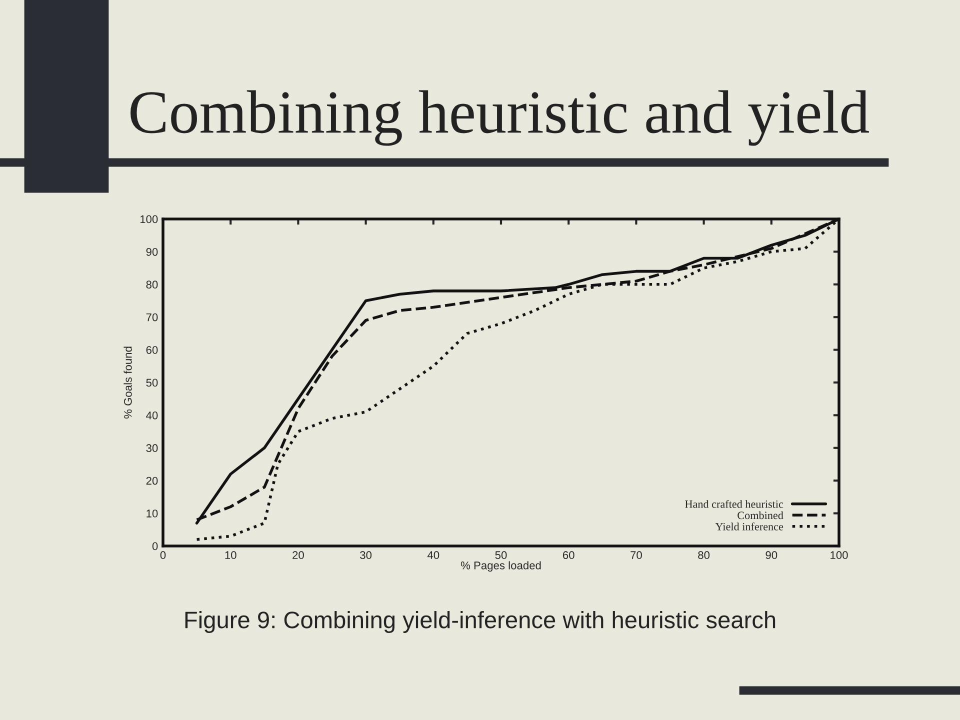  What do you see at coordinates (149, 219) in the screenshot?
I see `y-tick-label: 100` at bounding box center [149, 219].